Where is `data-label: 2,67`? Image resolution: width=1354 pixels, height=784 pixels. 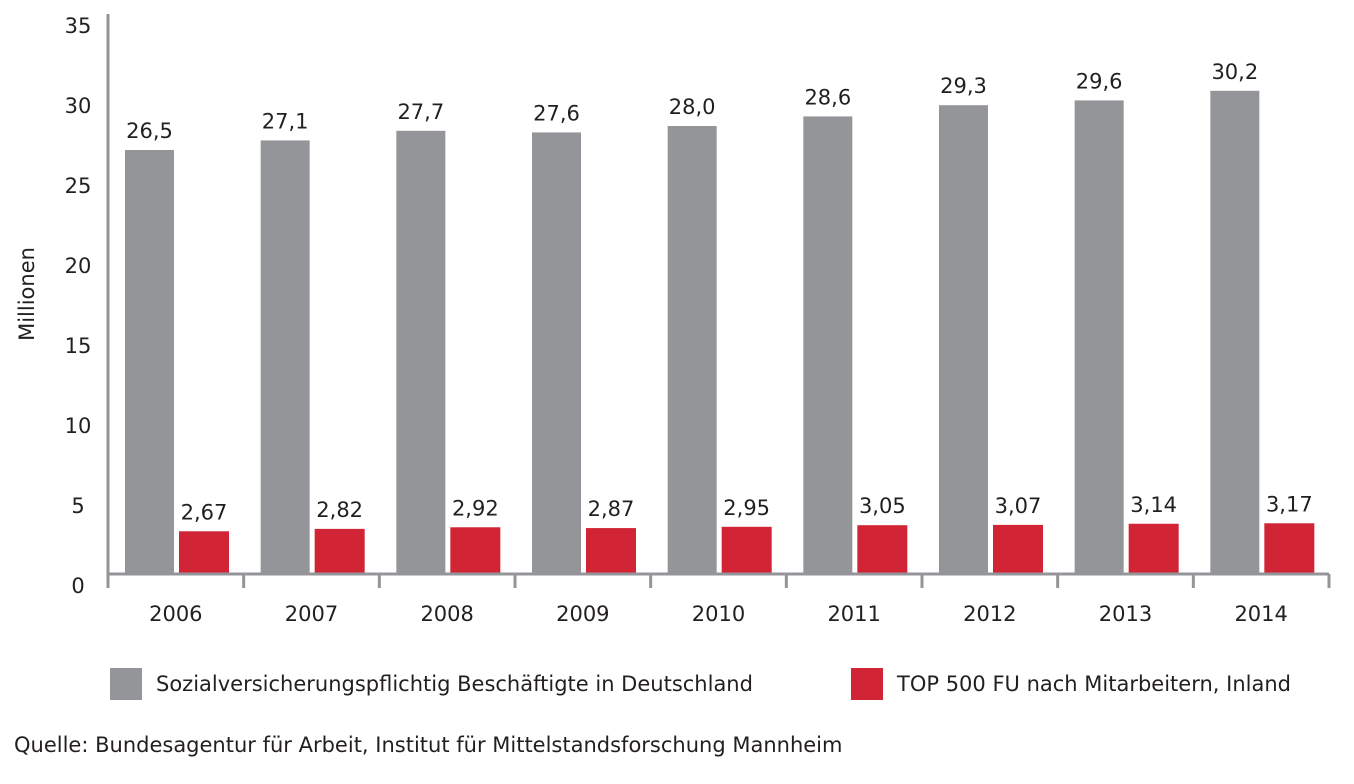 data-label: 2,67 is located at coordinates (204, 512).